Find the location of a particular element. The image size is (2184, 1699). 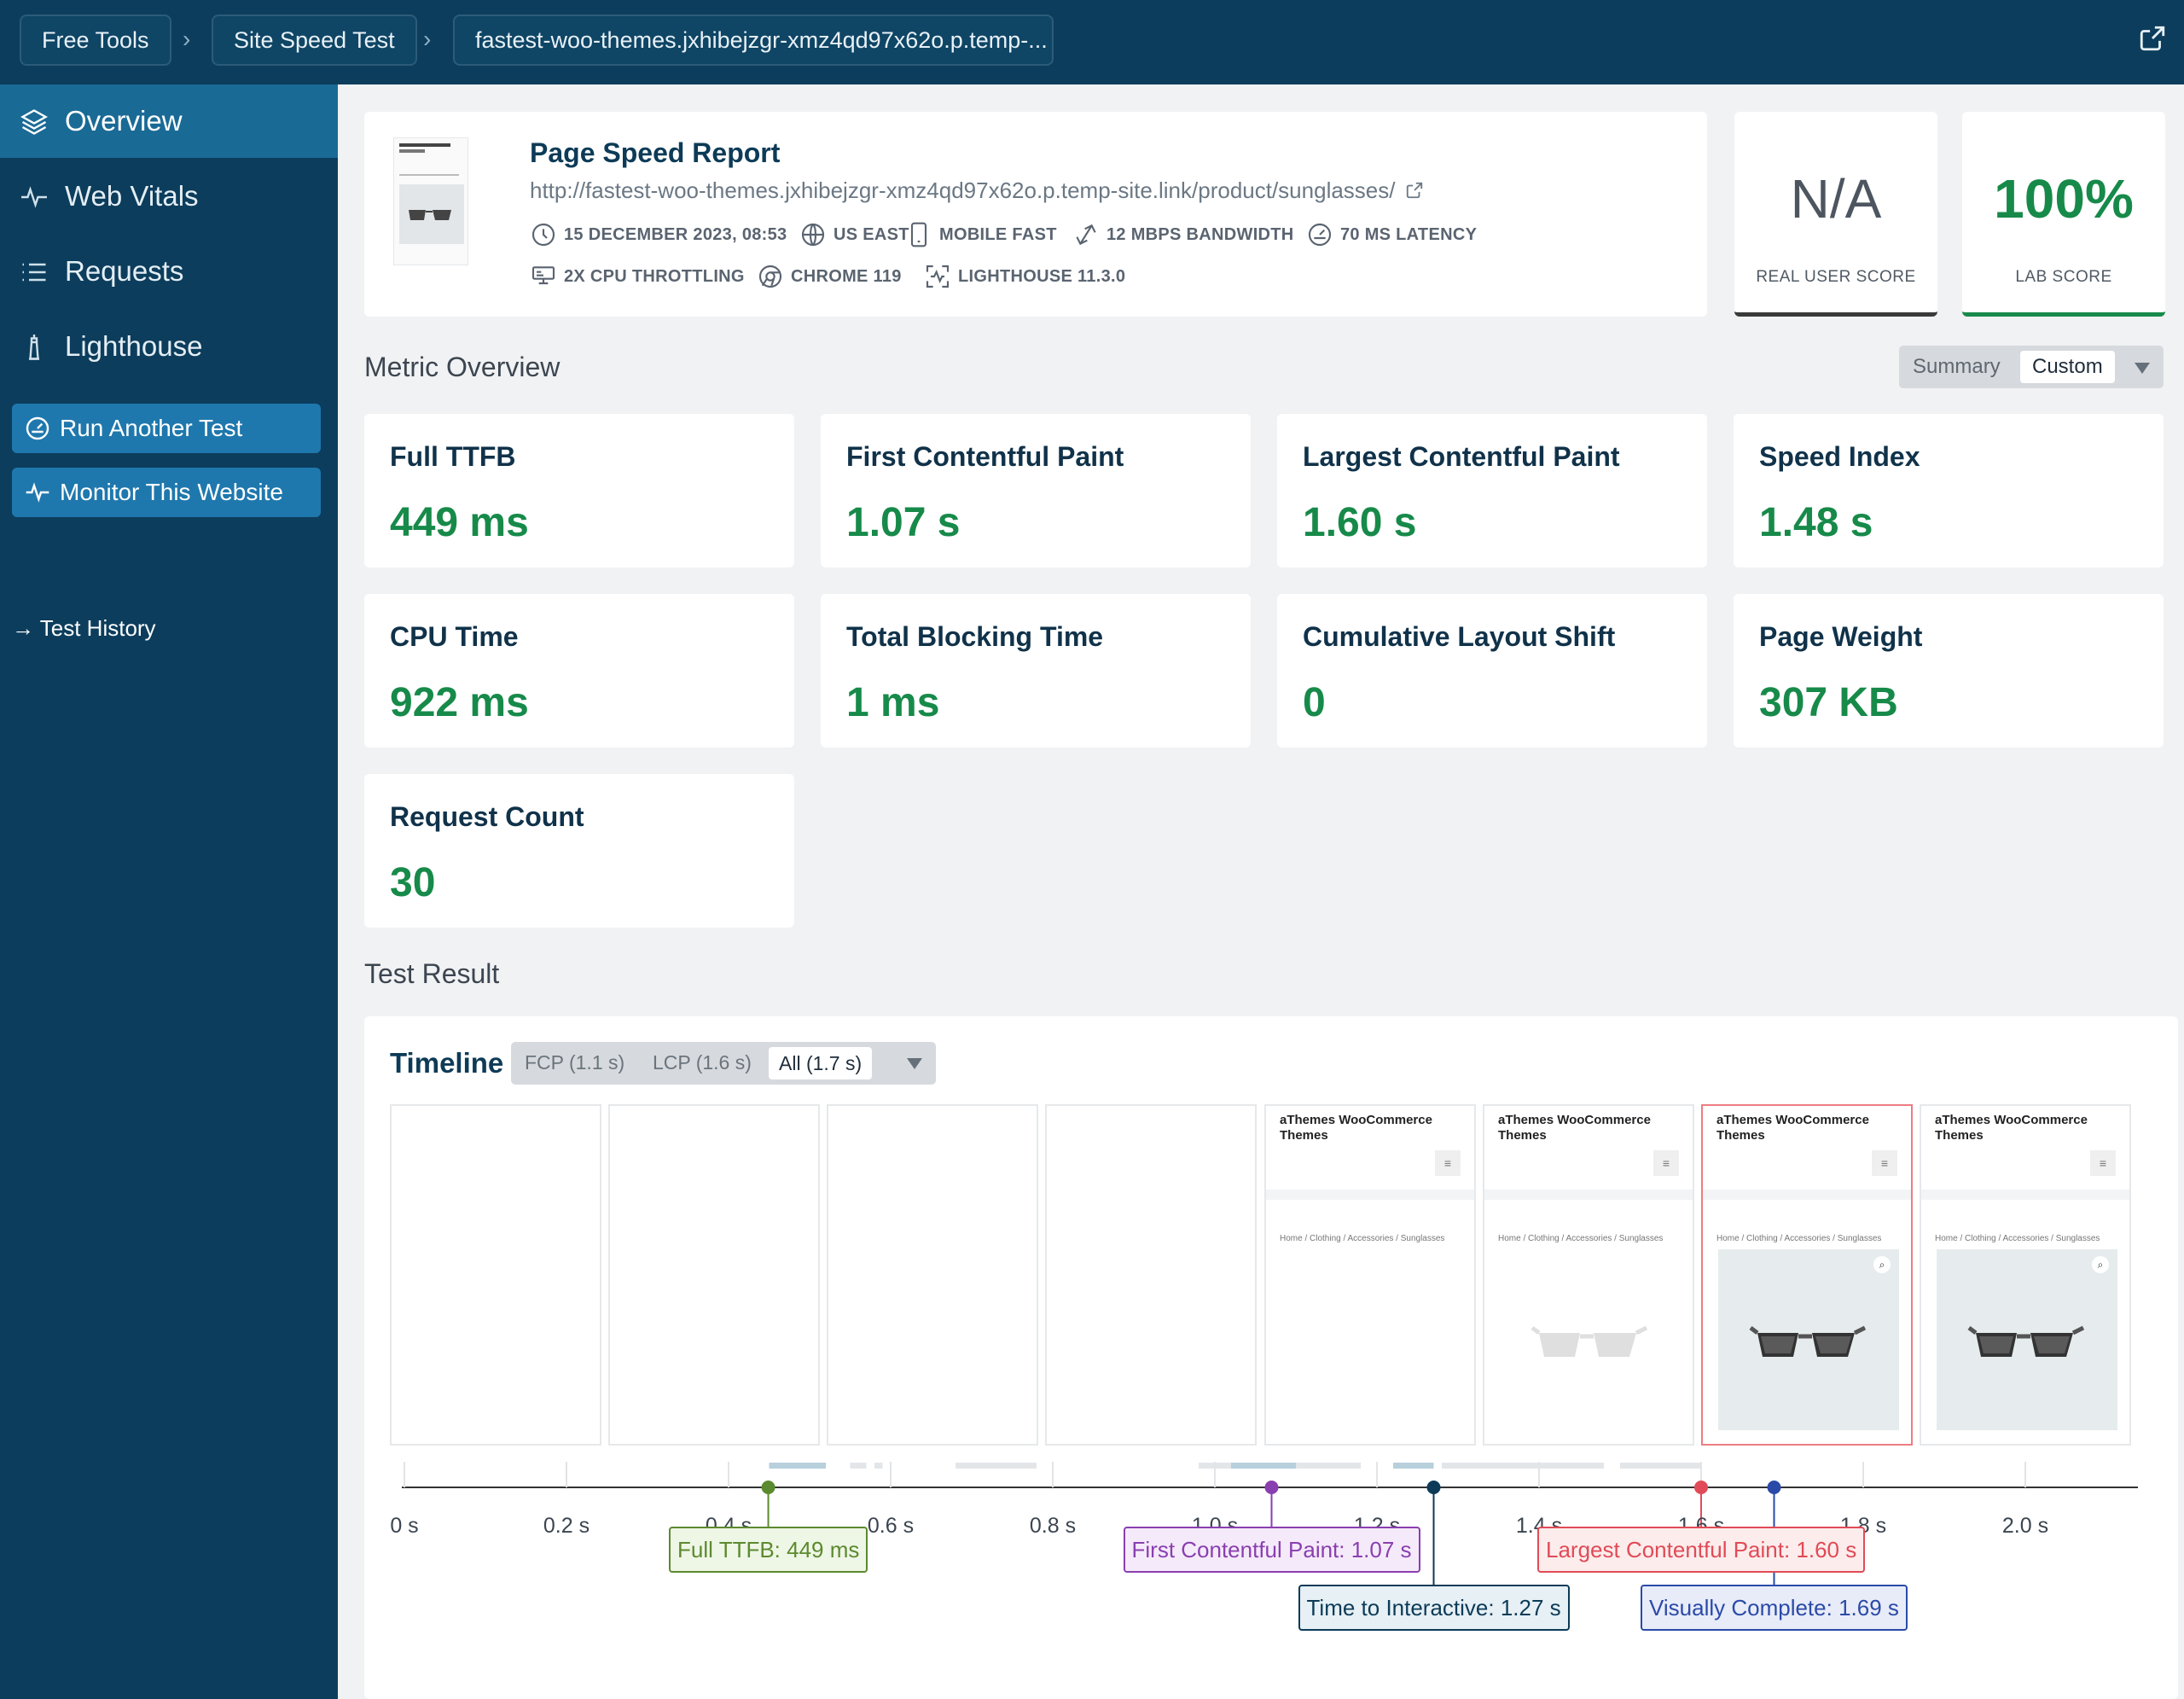

product-image is located at coordinates (1590, 1339).